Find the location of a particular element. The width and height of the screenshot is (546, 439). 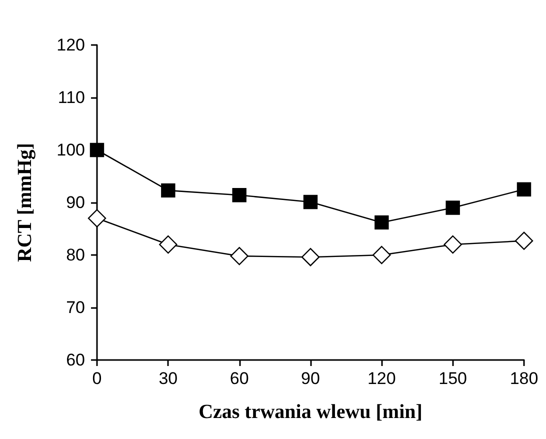

x-tick-label: 60 is located at coordinates (239, 378).